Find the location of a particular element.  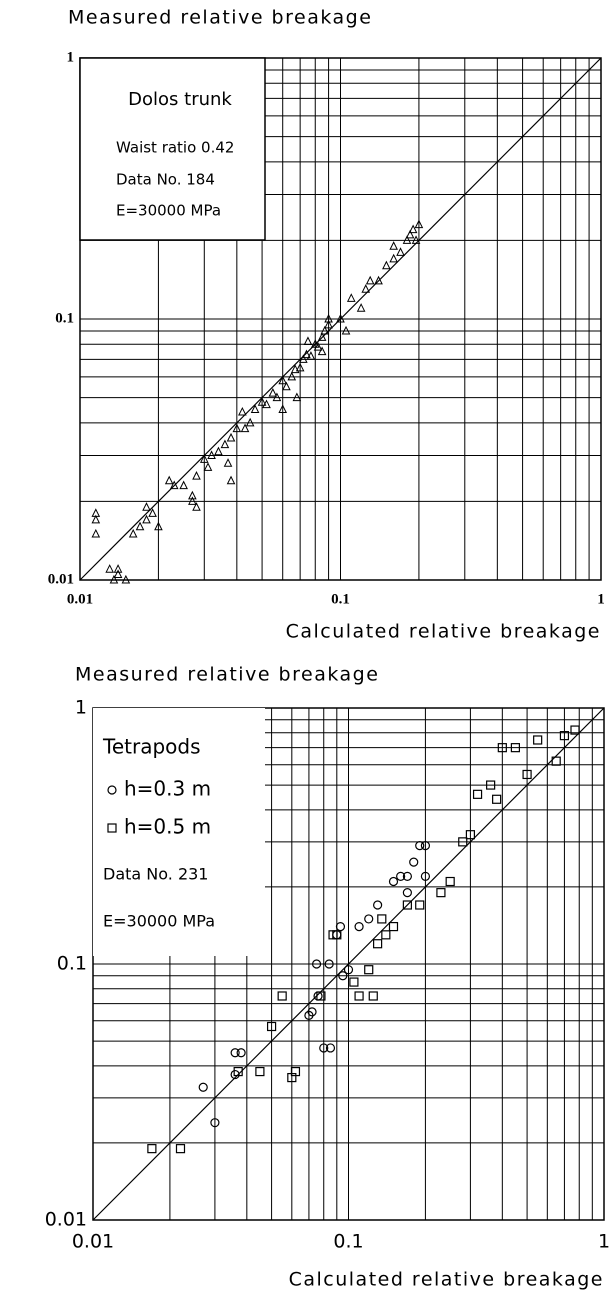

y-tick-label: 1 is located at coordinates (71, 57).